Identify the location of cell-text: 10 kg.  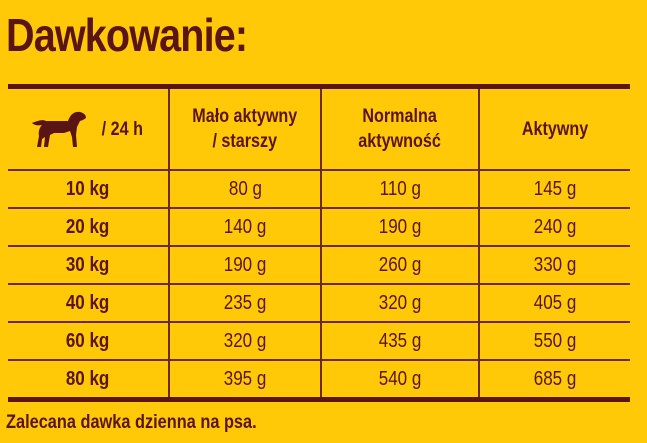
(88, 188).